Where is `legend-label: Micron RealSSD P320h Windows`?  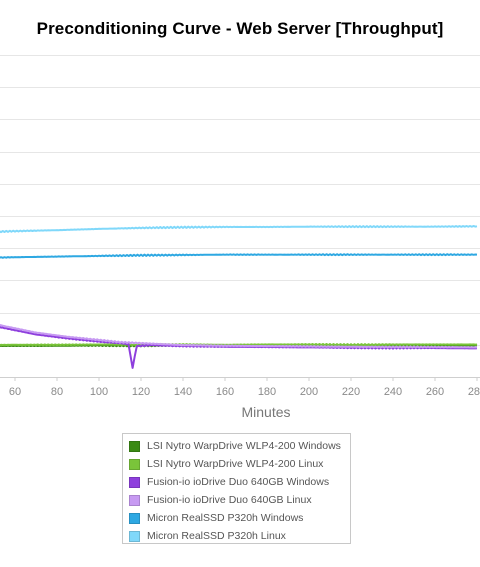
legend-label: Micron RealSSD P320h Windows is located at coordinates (225, 518).